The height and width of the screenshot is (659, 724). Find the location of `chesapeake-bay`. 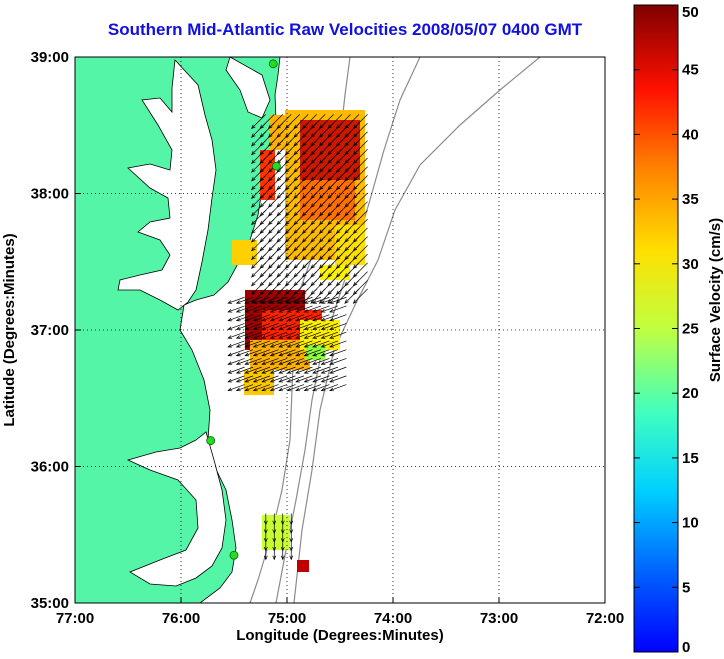

chesapeake-bay is located at coordinates (167, 185).